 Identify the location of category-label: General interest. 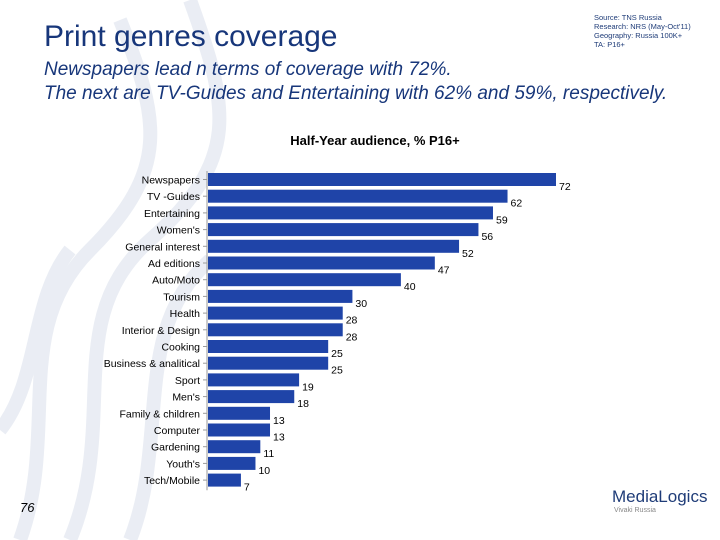
(162, 247).